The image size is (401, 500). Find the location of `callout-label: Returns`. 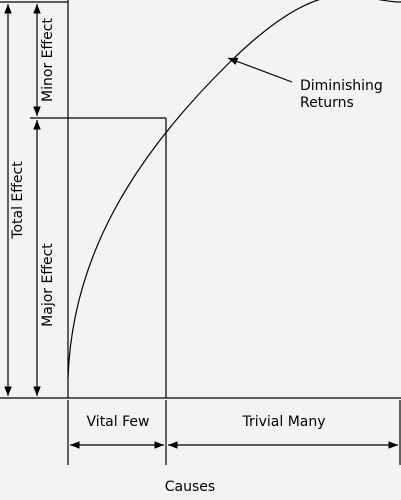

callout-label: Returns is located at coordinates (327, 103).